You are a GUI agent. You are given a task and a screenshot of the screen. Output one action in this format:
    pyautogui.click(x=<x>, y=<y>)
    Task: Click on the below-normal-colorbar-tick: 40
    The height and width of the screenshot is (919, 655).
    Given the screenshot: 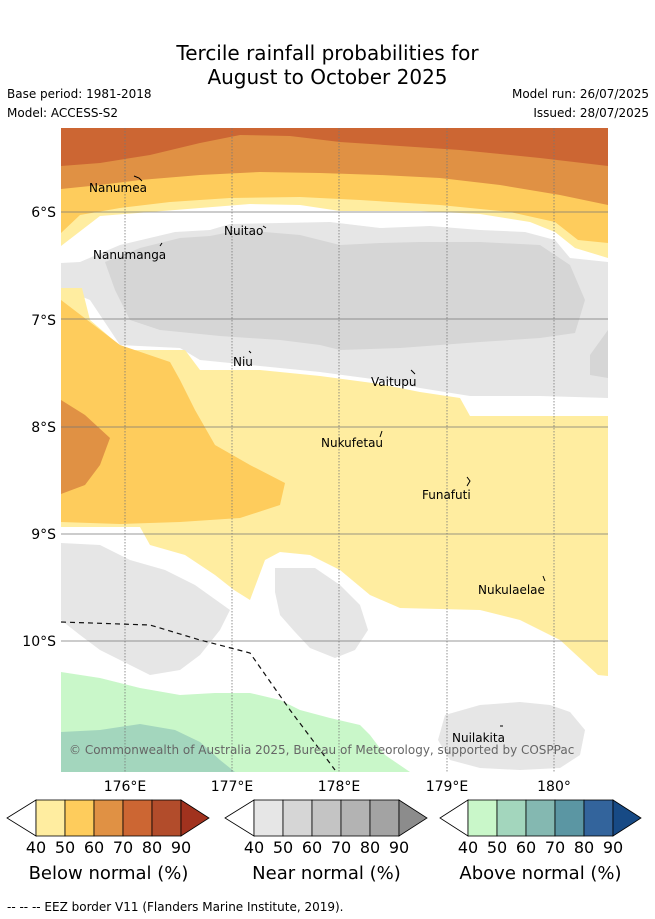 What is the action you would take?
    pyautogui.click(x=36, y=847)
    